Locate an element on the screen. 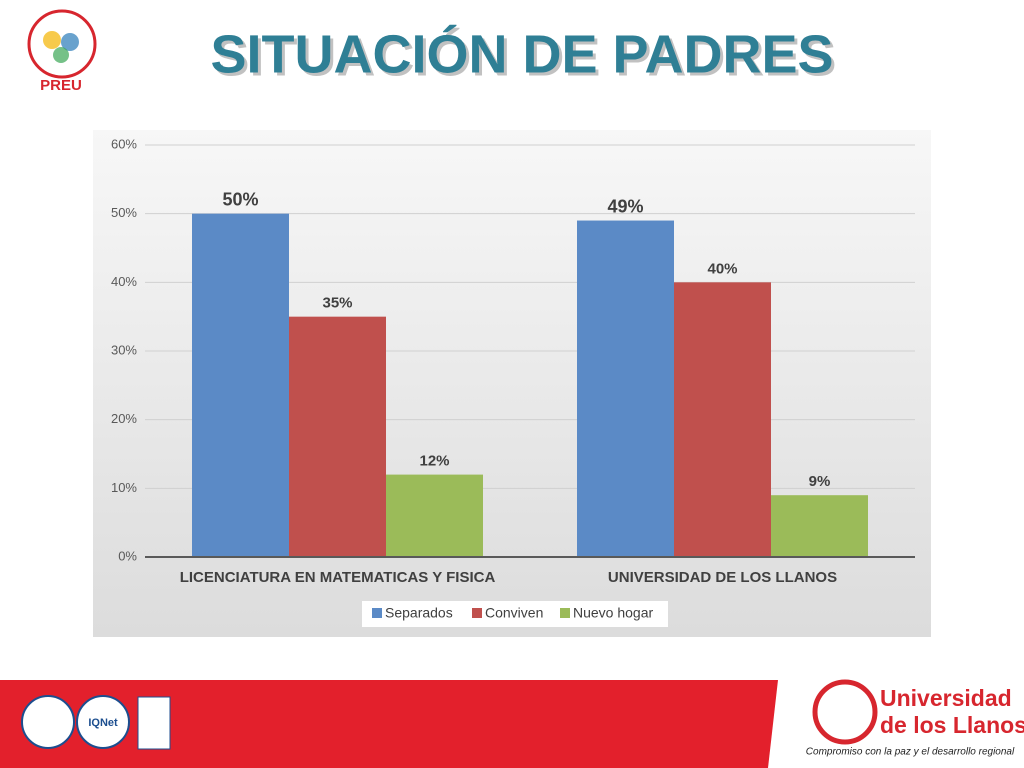  university-name: de los Llanos is located at coordinates (952, 725).